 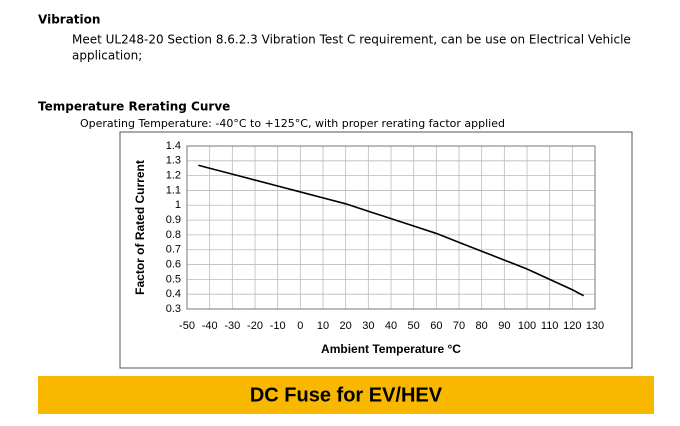 What do you see at coordinates (69, 20) in the screenshot?
I see `section-heading: Vibration` at bounding box center [69, 20].